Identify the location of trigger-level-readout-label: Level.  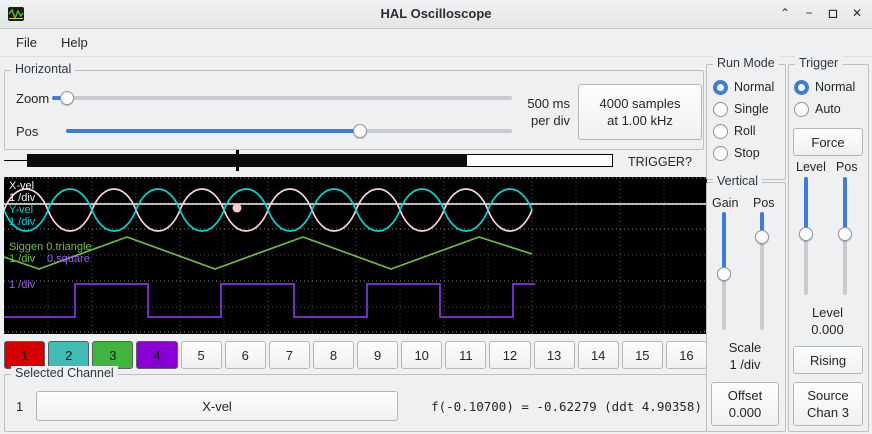
(827, 312).